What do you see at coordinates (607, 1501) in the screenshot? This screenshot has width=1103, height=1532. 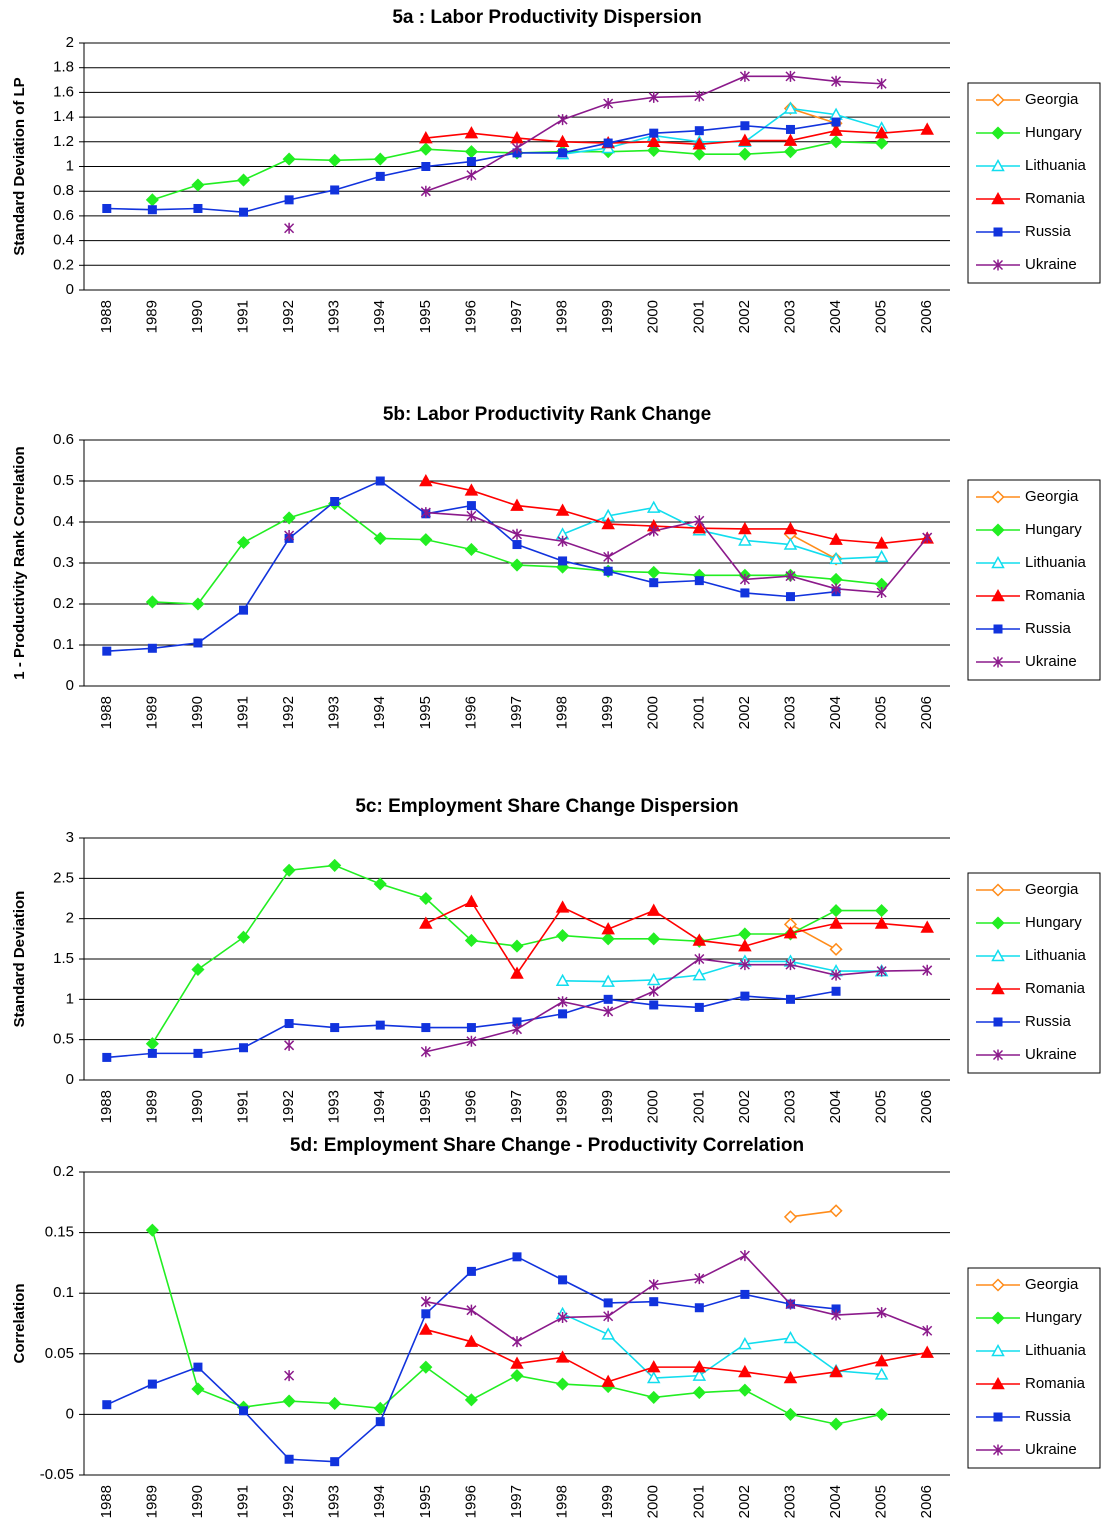 I see `x-tick-label: 1999` at bounding box center [607, 1501].